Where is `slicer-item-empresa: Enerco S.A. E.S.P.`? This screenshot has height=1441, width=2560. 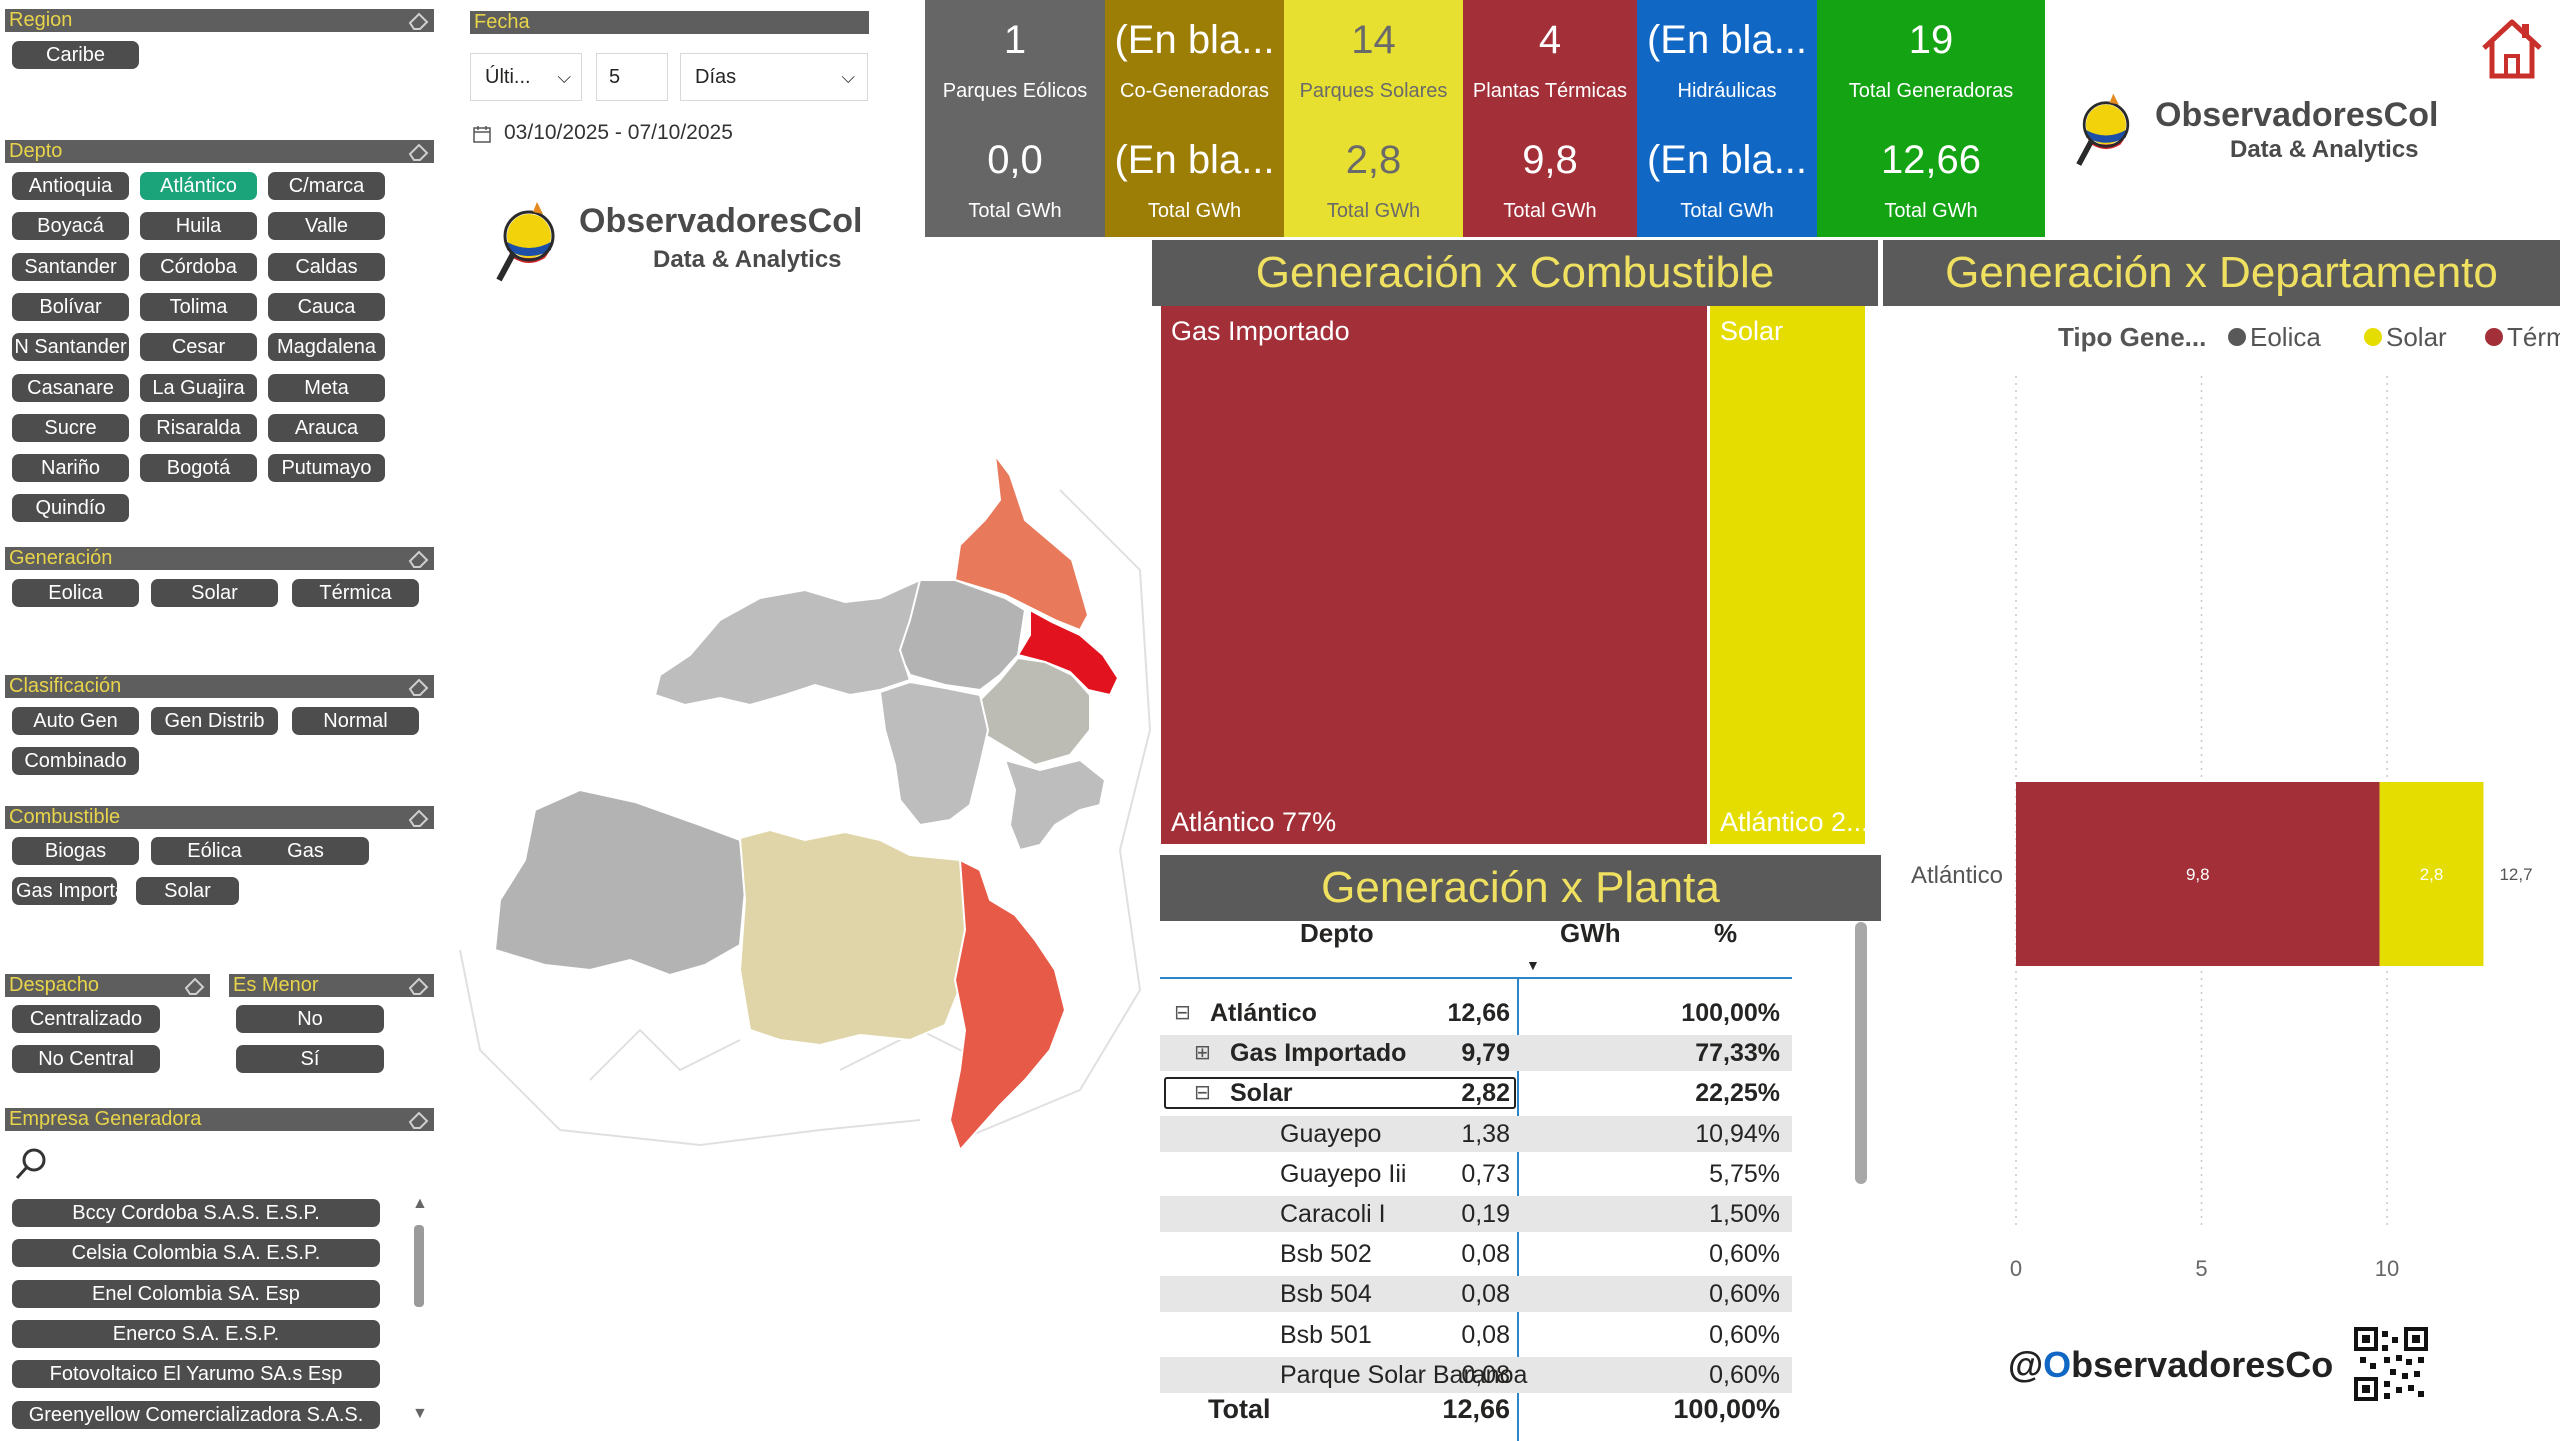 slicer-item-empresa: Enerco S.A. E.S.P. is located at coordinates (196, 1334).